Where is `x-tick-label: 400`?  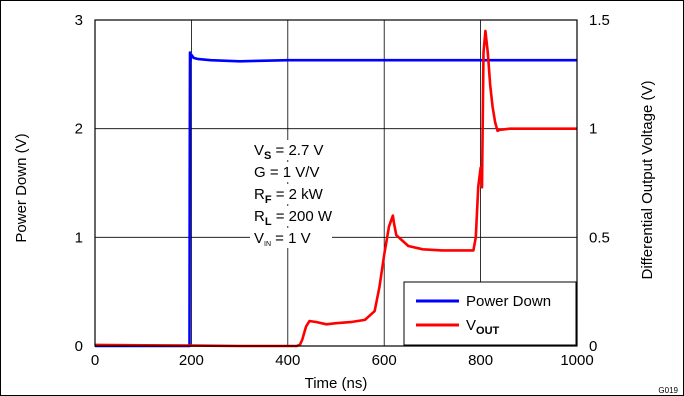 x-tick-label: 400 is located at coordinates (287, 360).